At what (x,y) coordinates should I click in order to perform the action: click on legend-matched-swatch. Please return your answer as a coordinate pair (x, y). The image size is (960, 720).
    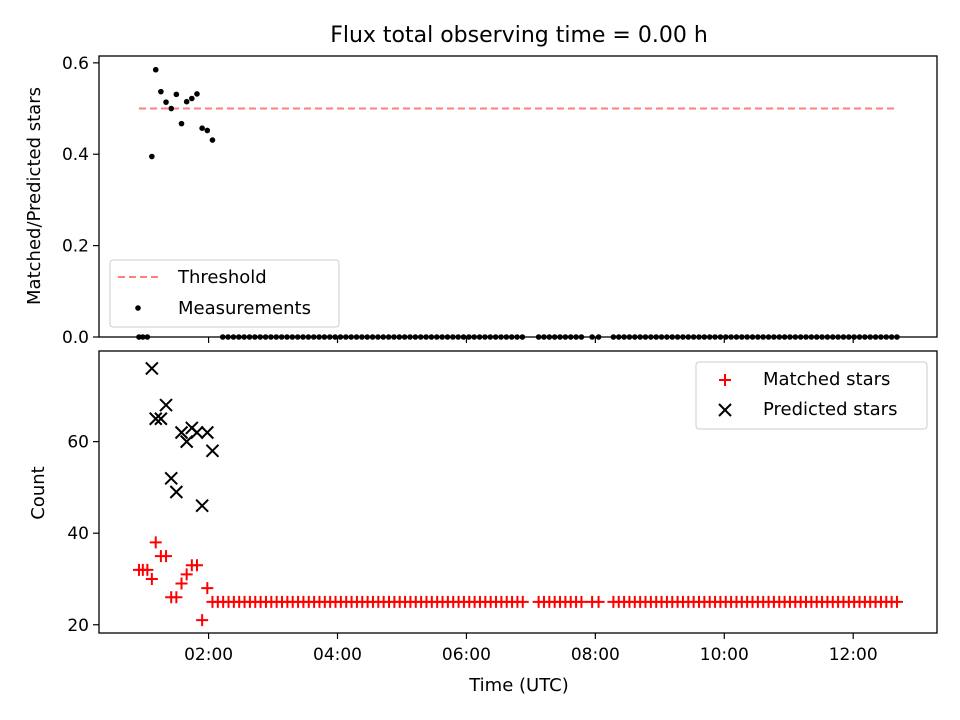
    Looking at the image, I should click on (725, 380).